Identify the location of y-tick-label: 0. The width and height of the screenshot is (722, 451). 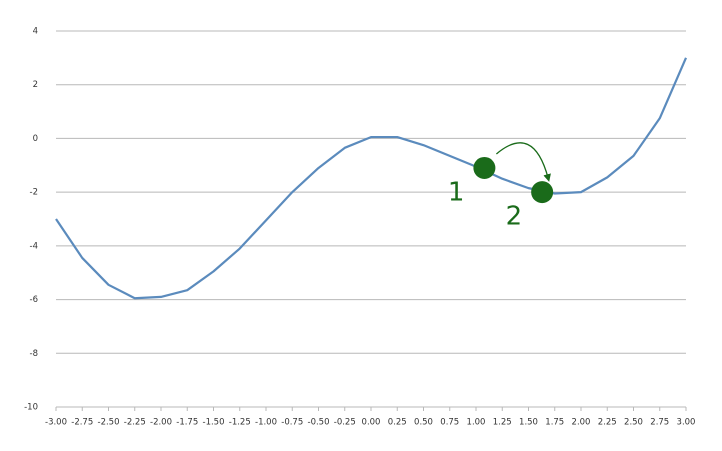
(35, 139).